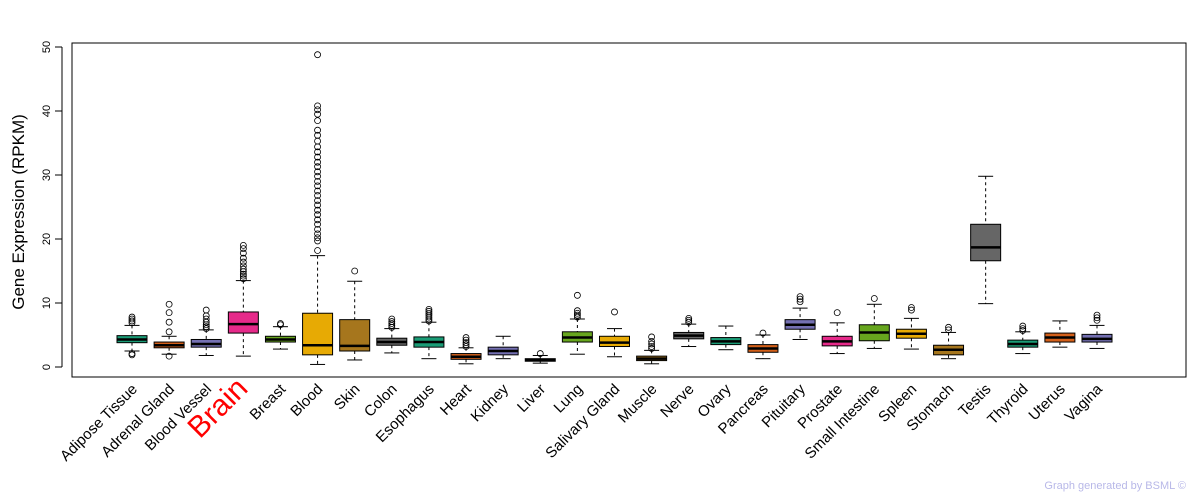 The height and width of the screenshot is (500, 1200). Describe the element at coordinates (243, 299) in the screenshot. I see `box-brain` at that location.